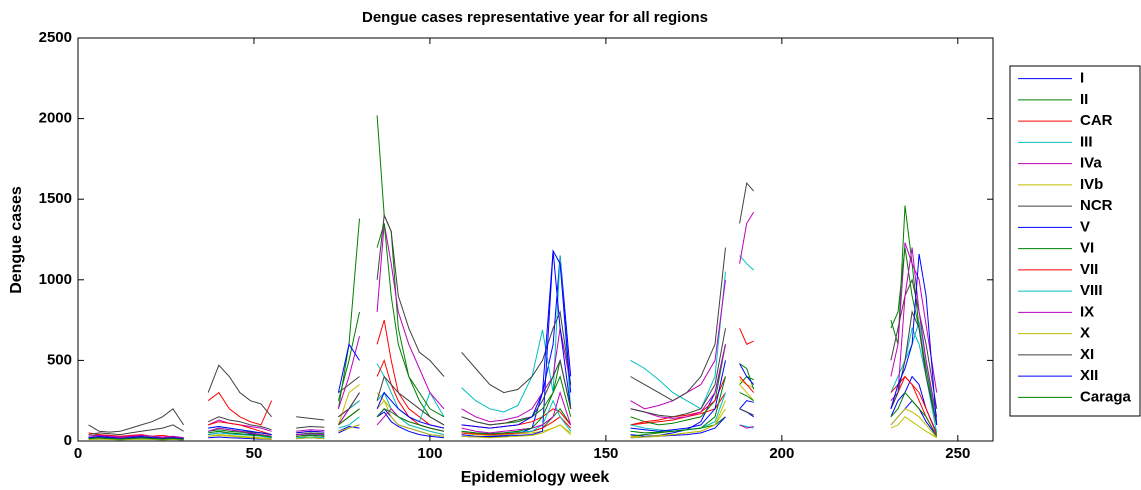 The width and height of the screenshot is (1141, 490). What do you see at coordinates (59, 359) in the screenshot?
I see `y-tick-label: 500` at bounding box center [59, 359].